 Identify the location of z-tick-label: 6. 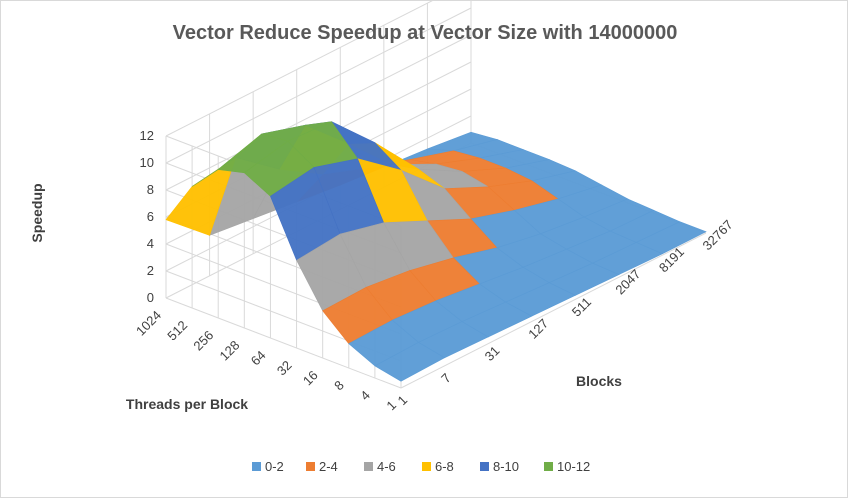
(150, 216).